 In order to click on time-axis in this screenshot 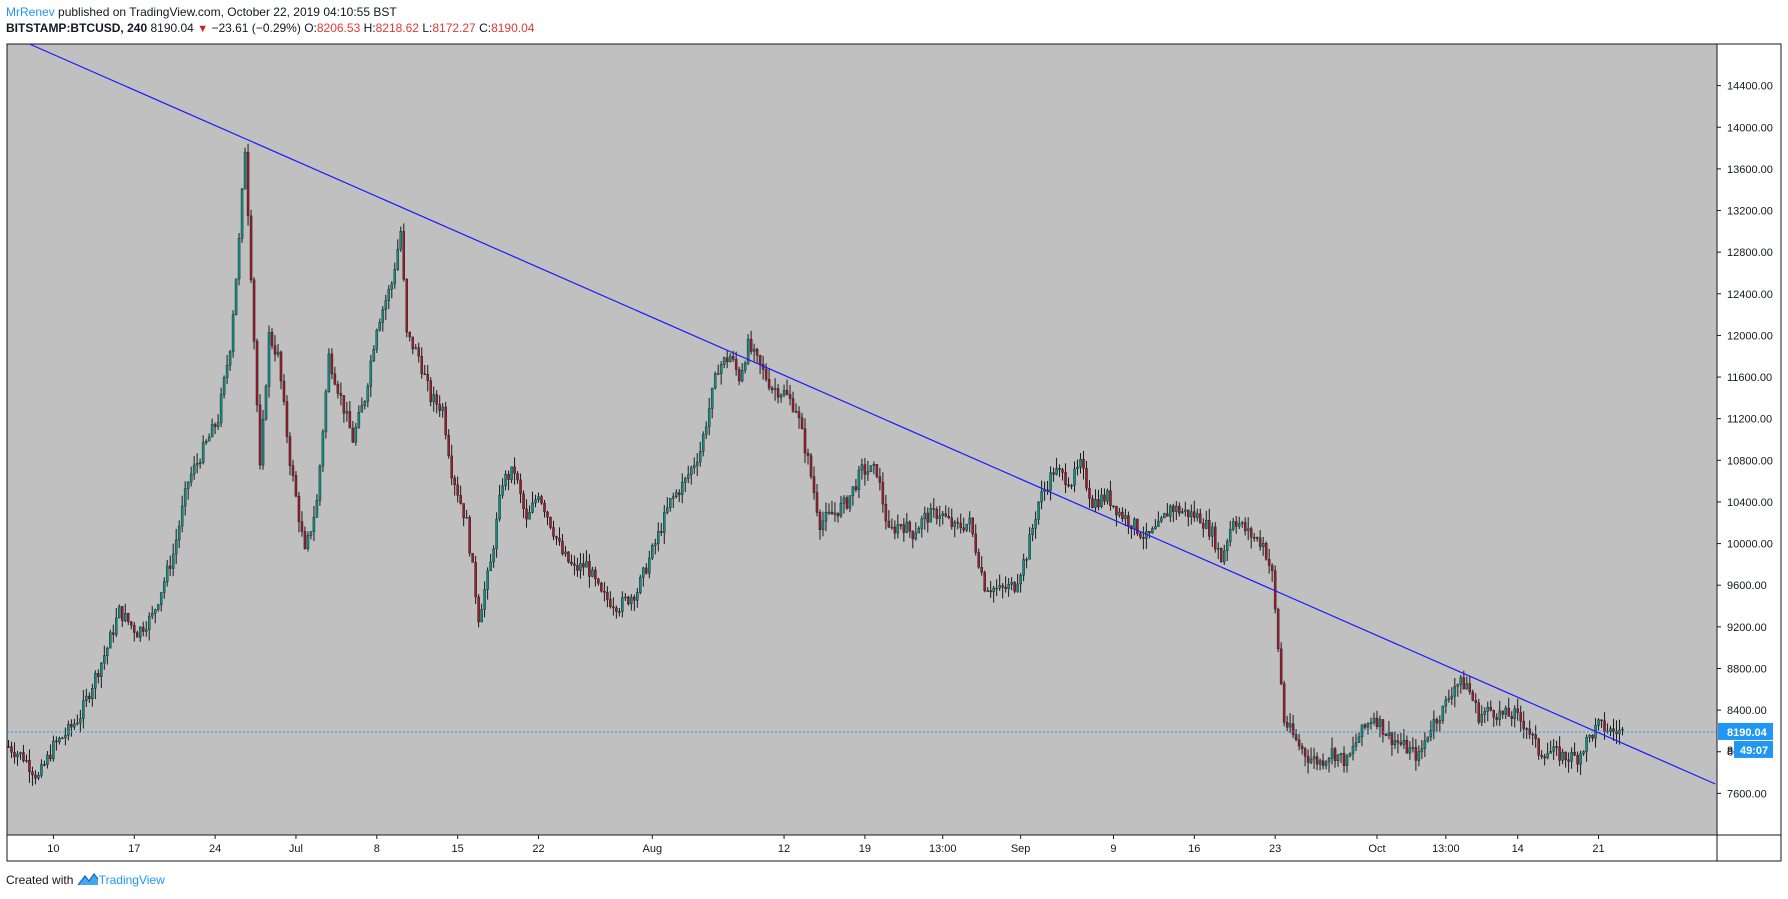, I will do `click(862, 848)`.